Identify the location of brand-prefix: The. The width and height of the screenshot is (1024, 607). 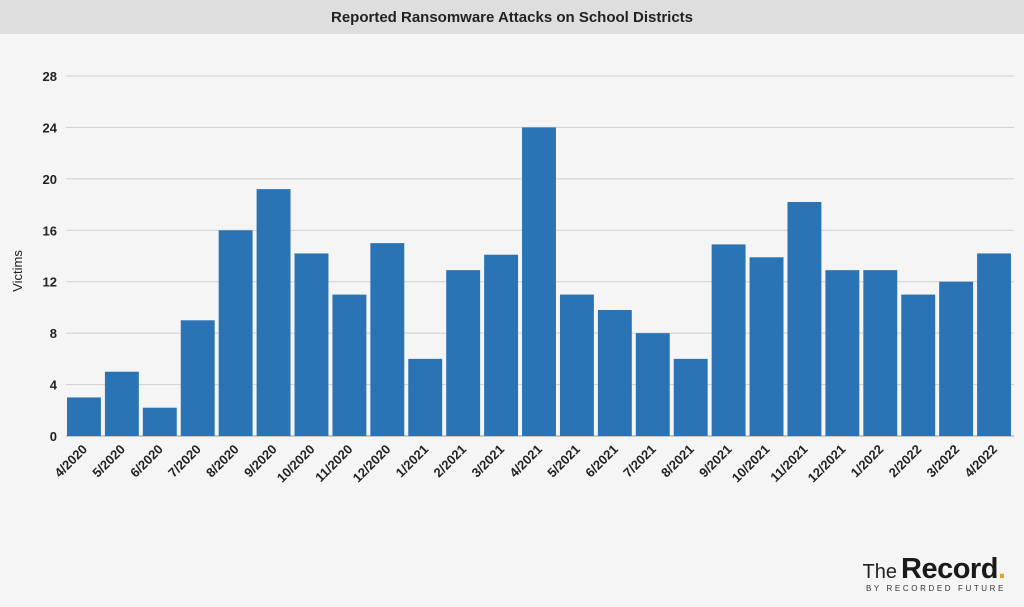
(880, 572).